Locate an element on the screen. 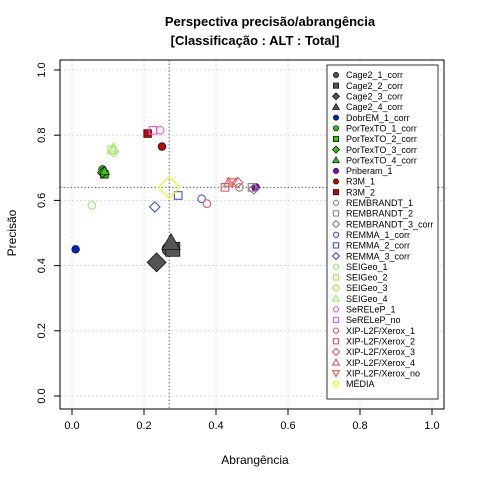 The width and height of the screenshot is (480, 485). x-tick-label: 0.6 is located at coordinates (287, 426).